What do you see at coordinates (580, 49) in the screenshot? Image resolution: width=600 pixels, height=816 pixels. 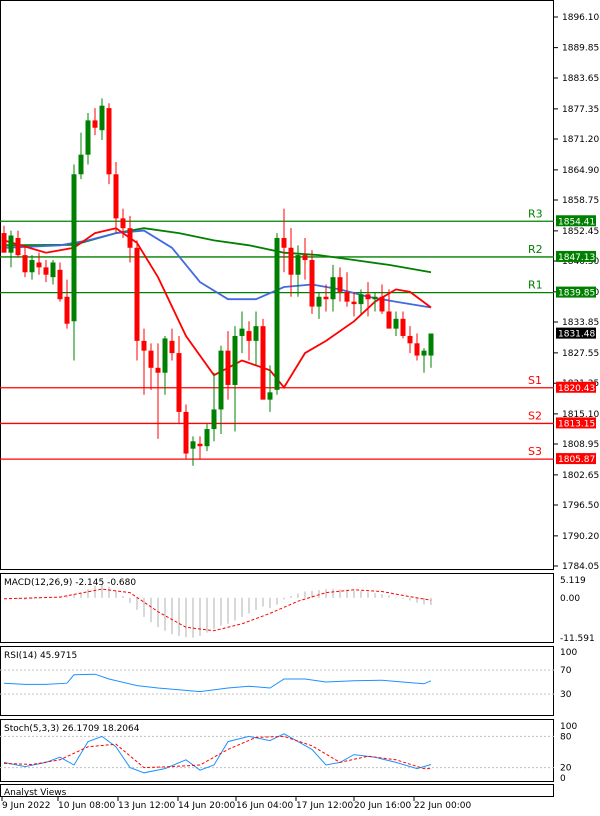 I see `y-tick-label: 1889.85` at bounding box center [580, 49].